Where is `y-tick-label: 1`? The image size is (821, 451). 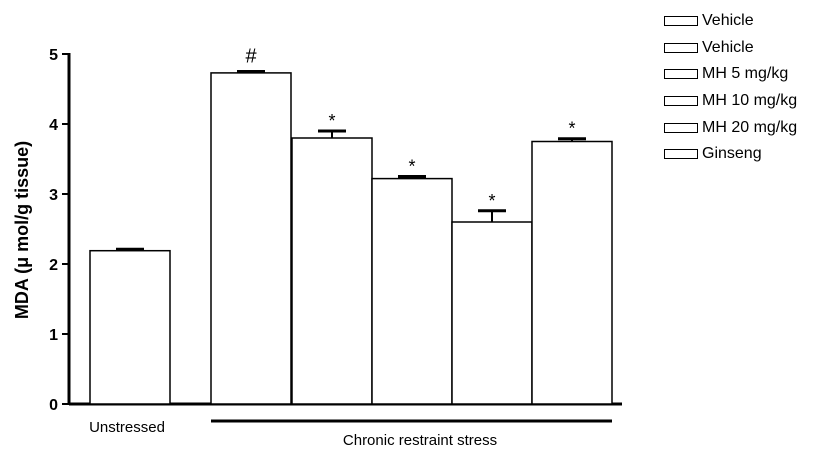 y-tick-label: 1 is located at coordinates (53, 335).